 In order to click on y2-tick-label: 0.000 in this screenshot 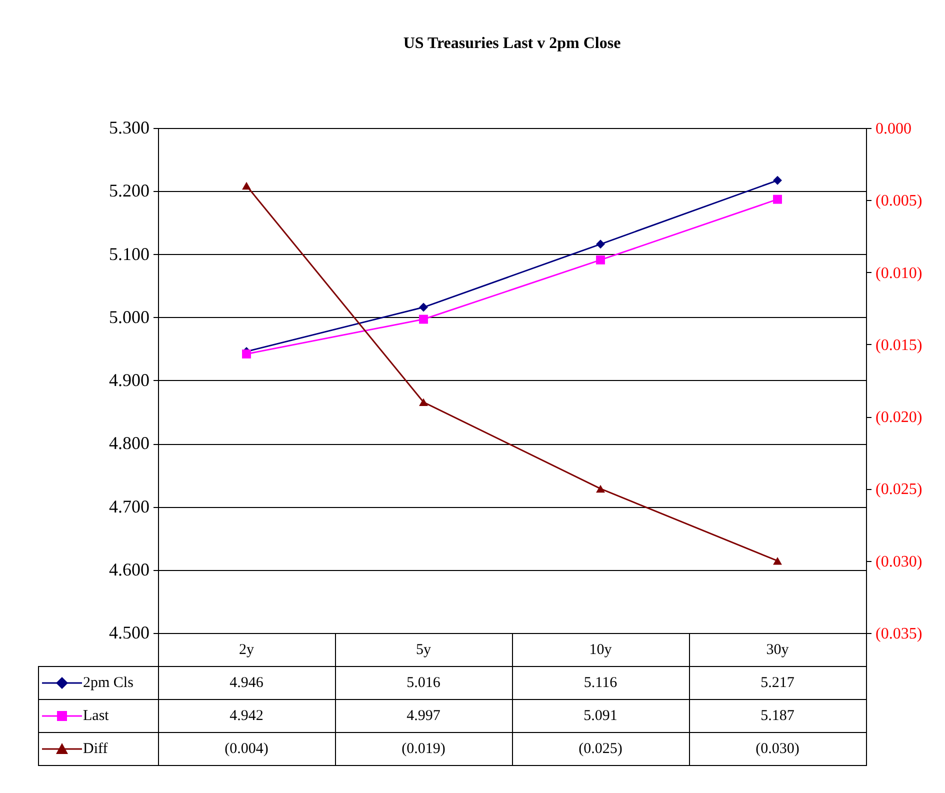, I will do `click(894, 129)`.